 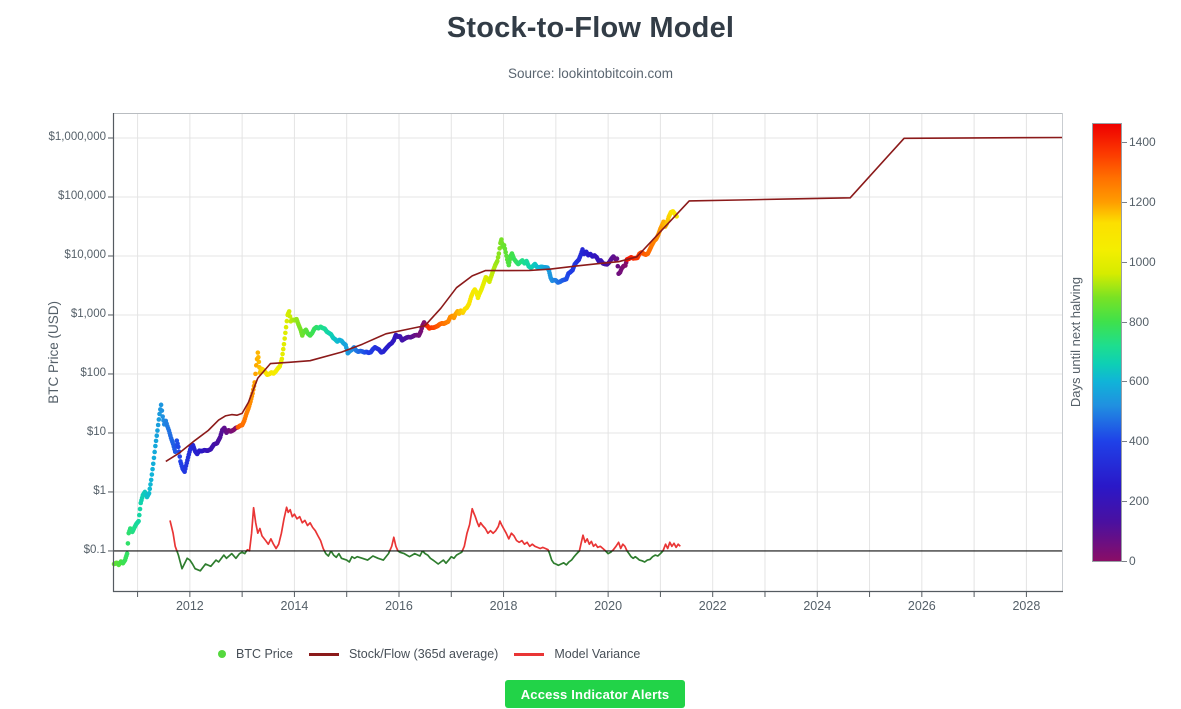 I want to click on legend-item-btc-price: BTC Price, so click(x=255, y=654).